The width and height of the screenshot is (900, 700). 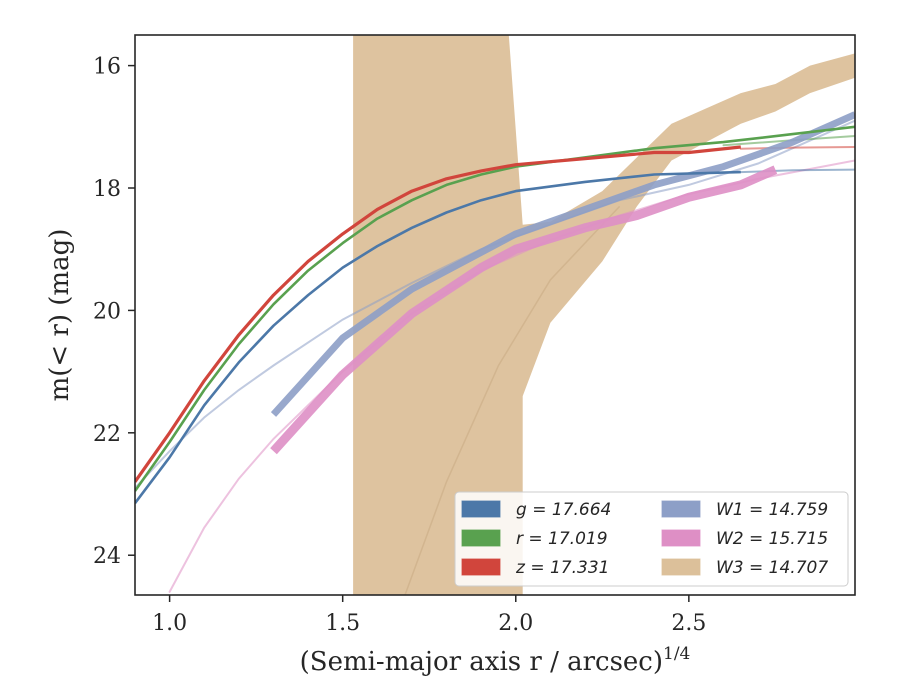 What do you see at coordinates (107, 434) in the screenshot?
I see `y-tick-label: 22` at bounding box center [107, 434].